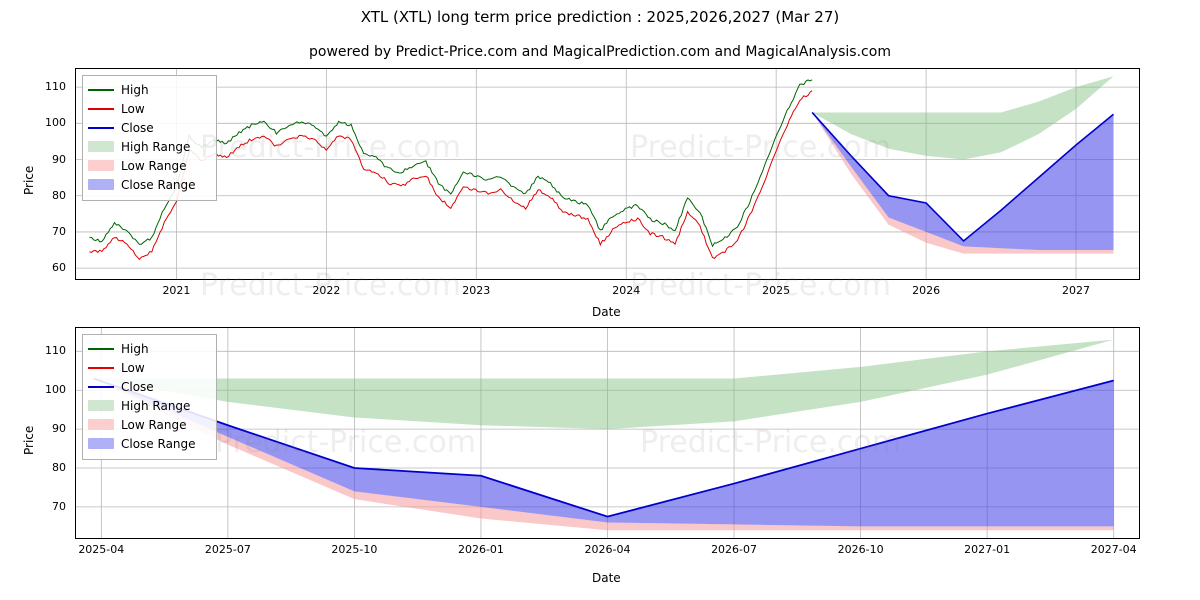 The width and height of the screenshot is (1200, 600). I want to click on x-tick: 2022, so click(326, 290).